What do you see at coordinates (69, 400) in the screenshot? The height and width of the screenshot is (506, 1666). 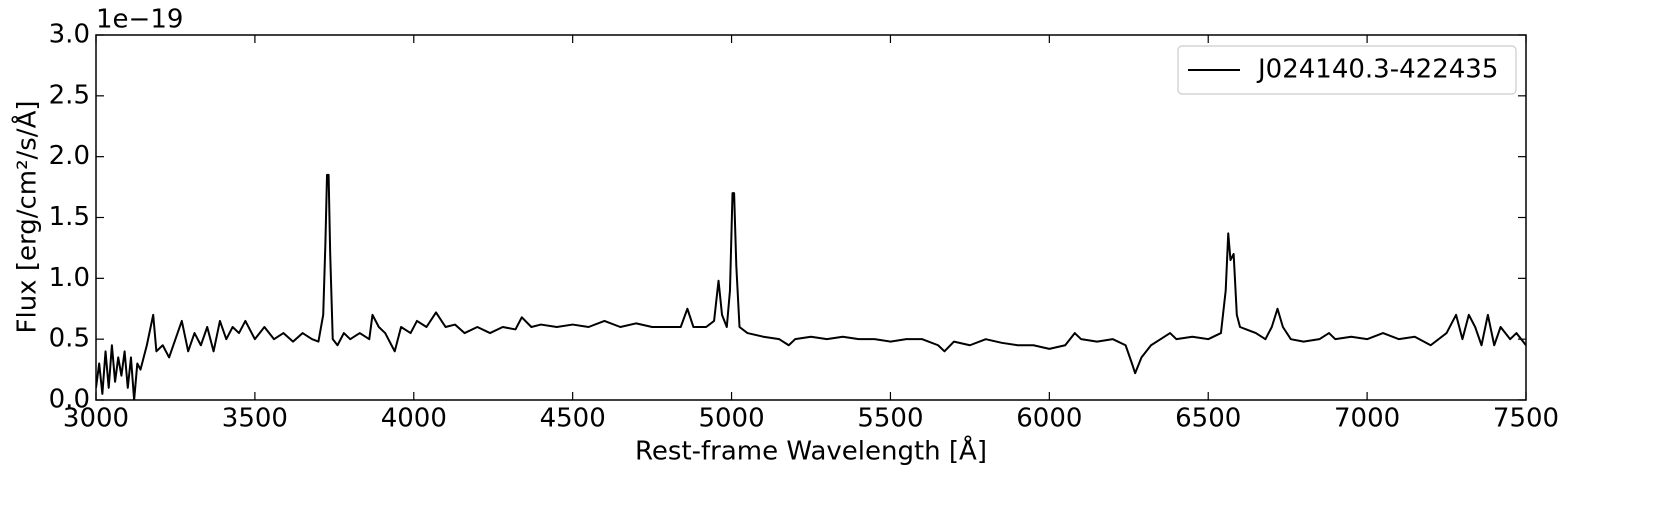 I see `y-tick-label: 0.0` at bounding box center [69, 400].